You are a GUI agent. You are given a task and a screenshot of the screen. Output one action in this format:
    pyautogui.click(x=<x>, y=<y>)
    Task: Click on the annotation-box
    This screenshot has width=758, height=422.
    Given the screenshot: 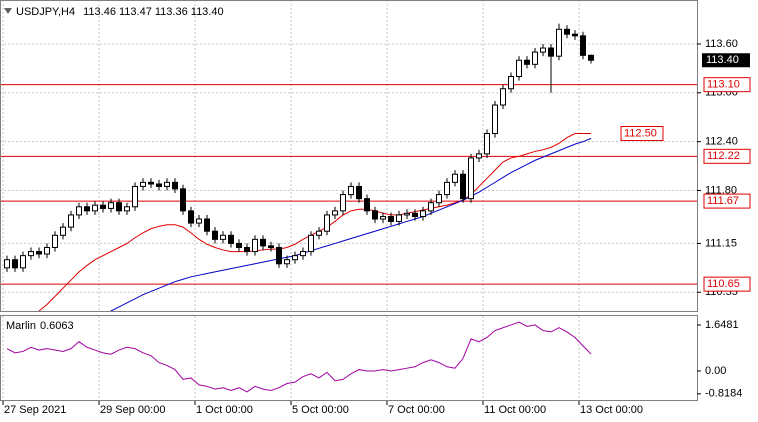 What is the action you would take?
    pyautogui.click(x=642, y=134)
    